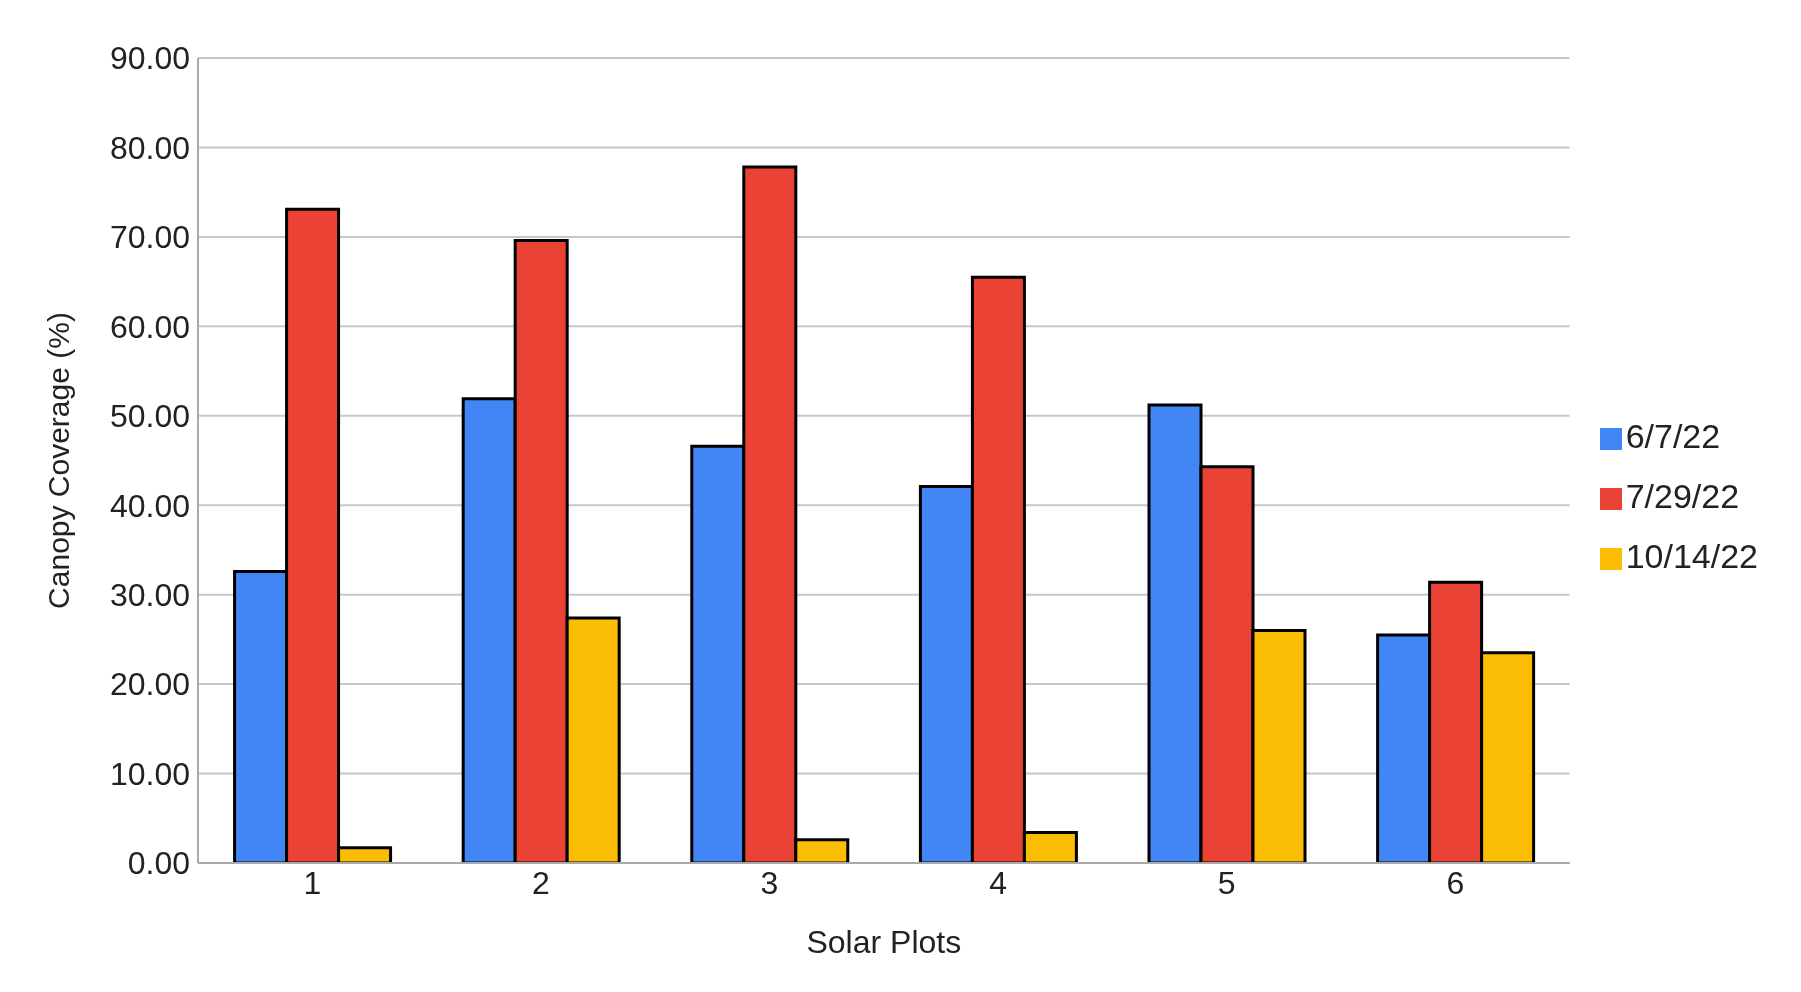 Image resolution: width=1801 pixels, height=992 pixels. Describe the element at coordinates (1682, 495) in the screenshot. I see `legend-label: 7/29/22` at that location.